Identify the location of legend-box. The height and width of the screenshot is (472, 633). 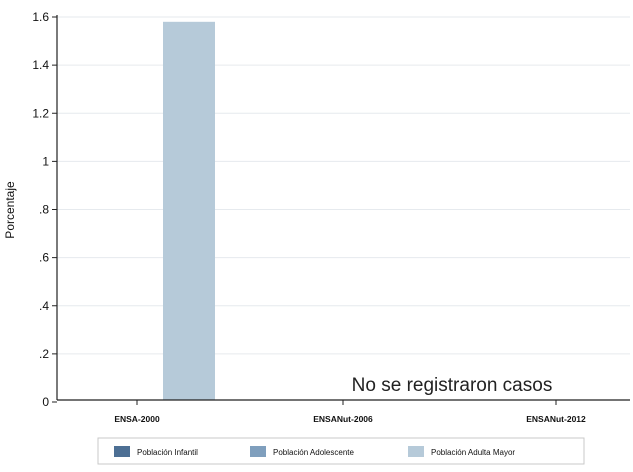
(341, 451).